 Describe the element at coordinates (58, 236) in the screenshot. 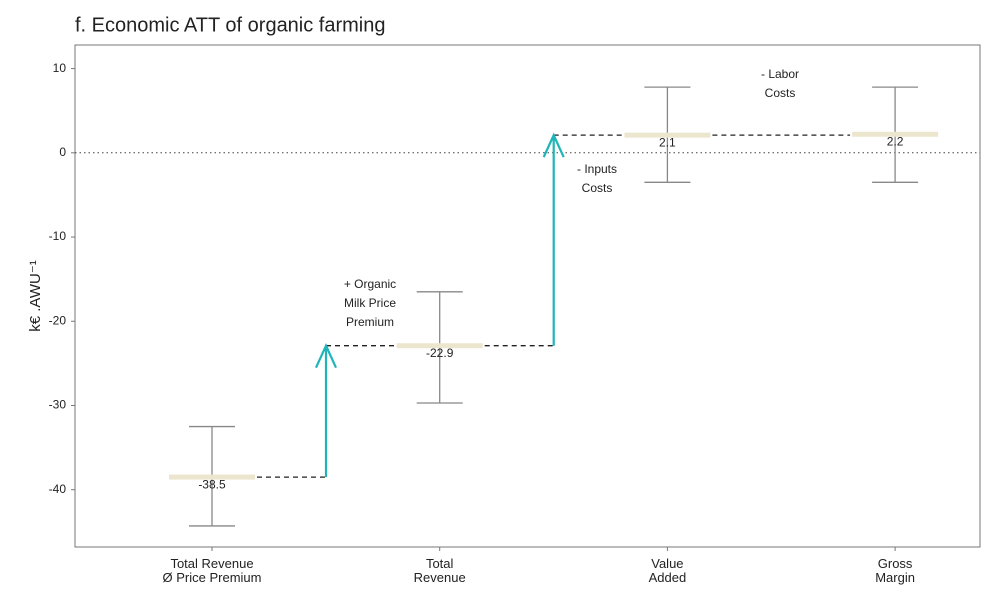

I see `y-tick-label: -10` at that location.